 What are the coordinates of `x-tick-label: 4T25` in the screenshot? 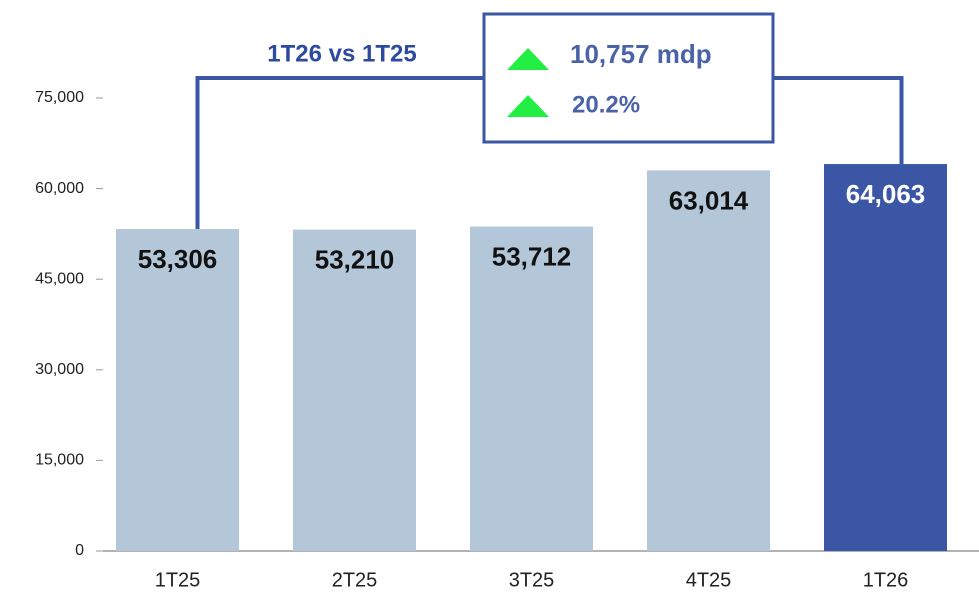 It's located at (709, 580).